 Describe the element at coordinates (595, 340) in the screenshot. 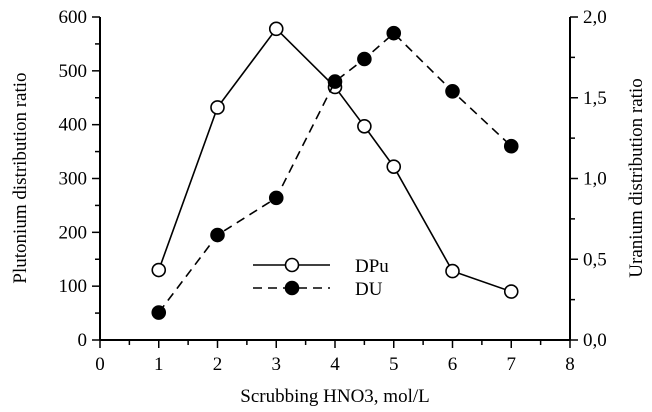

I see `right-y-tick-label: 0,0` at that location.